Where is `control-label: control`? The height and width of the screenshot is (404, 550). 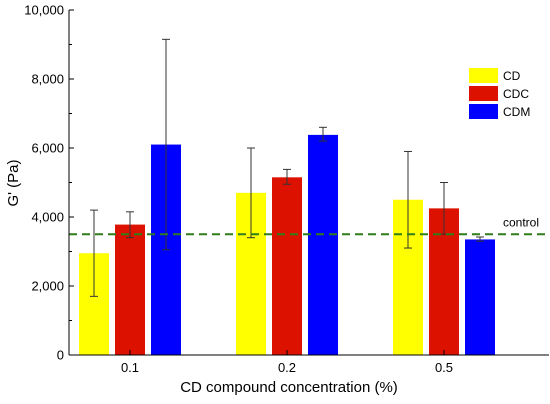
control-label: control is located at coordinates (521, 222).